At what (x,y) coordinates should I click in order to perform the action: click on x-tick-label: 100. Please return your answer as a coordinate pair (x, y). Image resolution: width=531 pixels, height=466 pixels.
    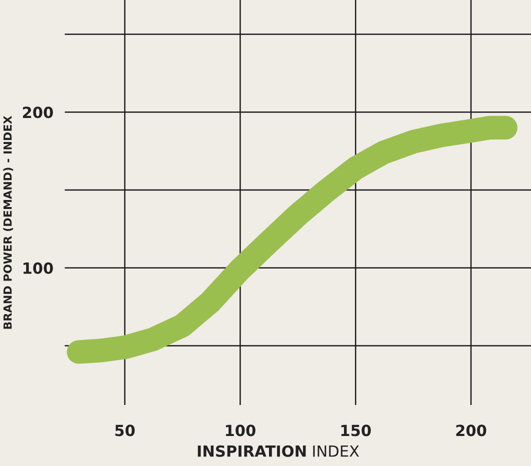
    Looking at the image, I should click on (241, 430).